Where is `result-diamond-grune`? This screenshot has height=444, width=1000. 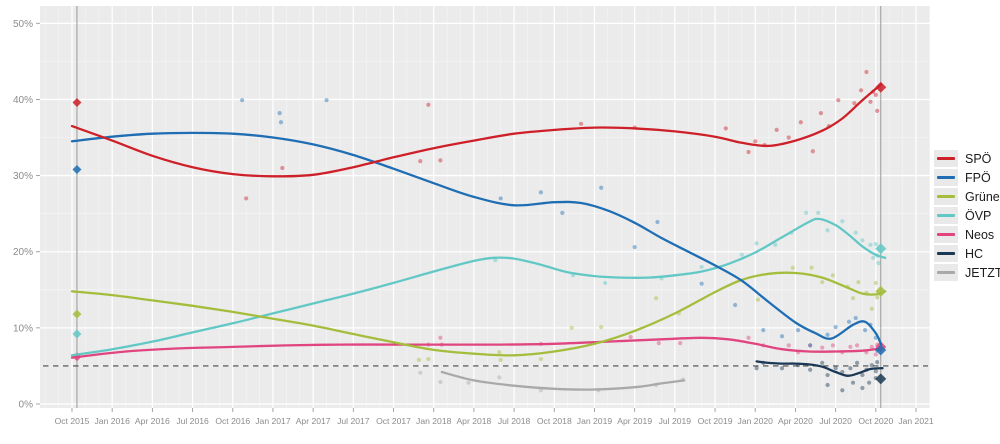 result-diamond-grune is located at coordinates (881, 291).